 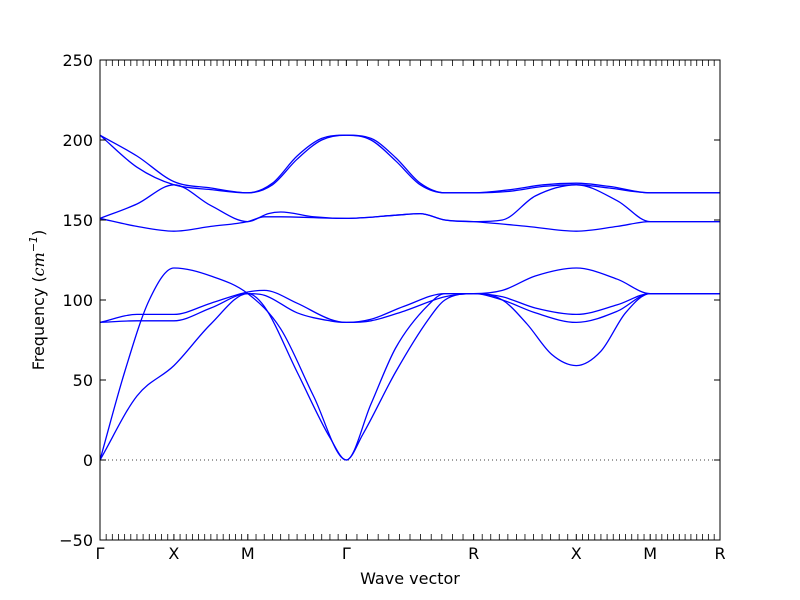 What do you see at coordinates (38, 264) in the screenshot?
I see `y-axis-label-unit: cm` at bounding box center [38, 264].